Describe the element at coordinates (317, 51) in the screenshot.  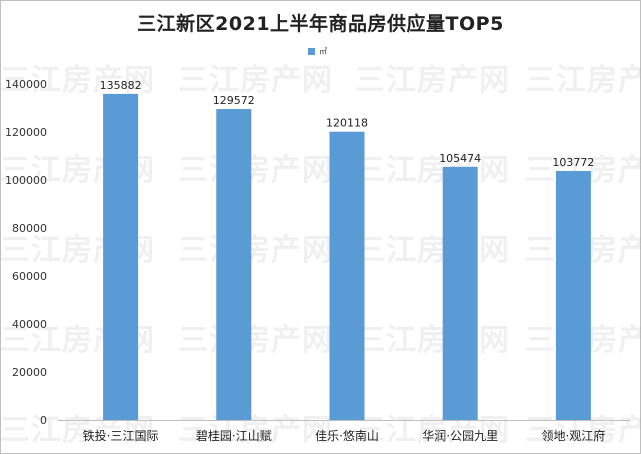
I see `legend: ㎡` at that location.